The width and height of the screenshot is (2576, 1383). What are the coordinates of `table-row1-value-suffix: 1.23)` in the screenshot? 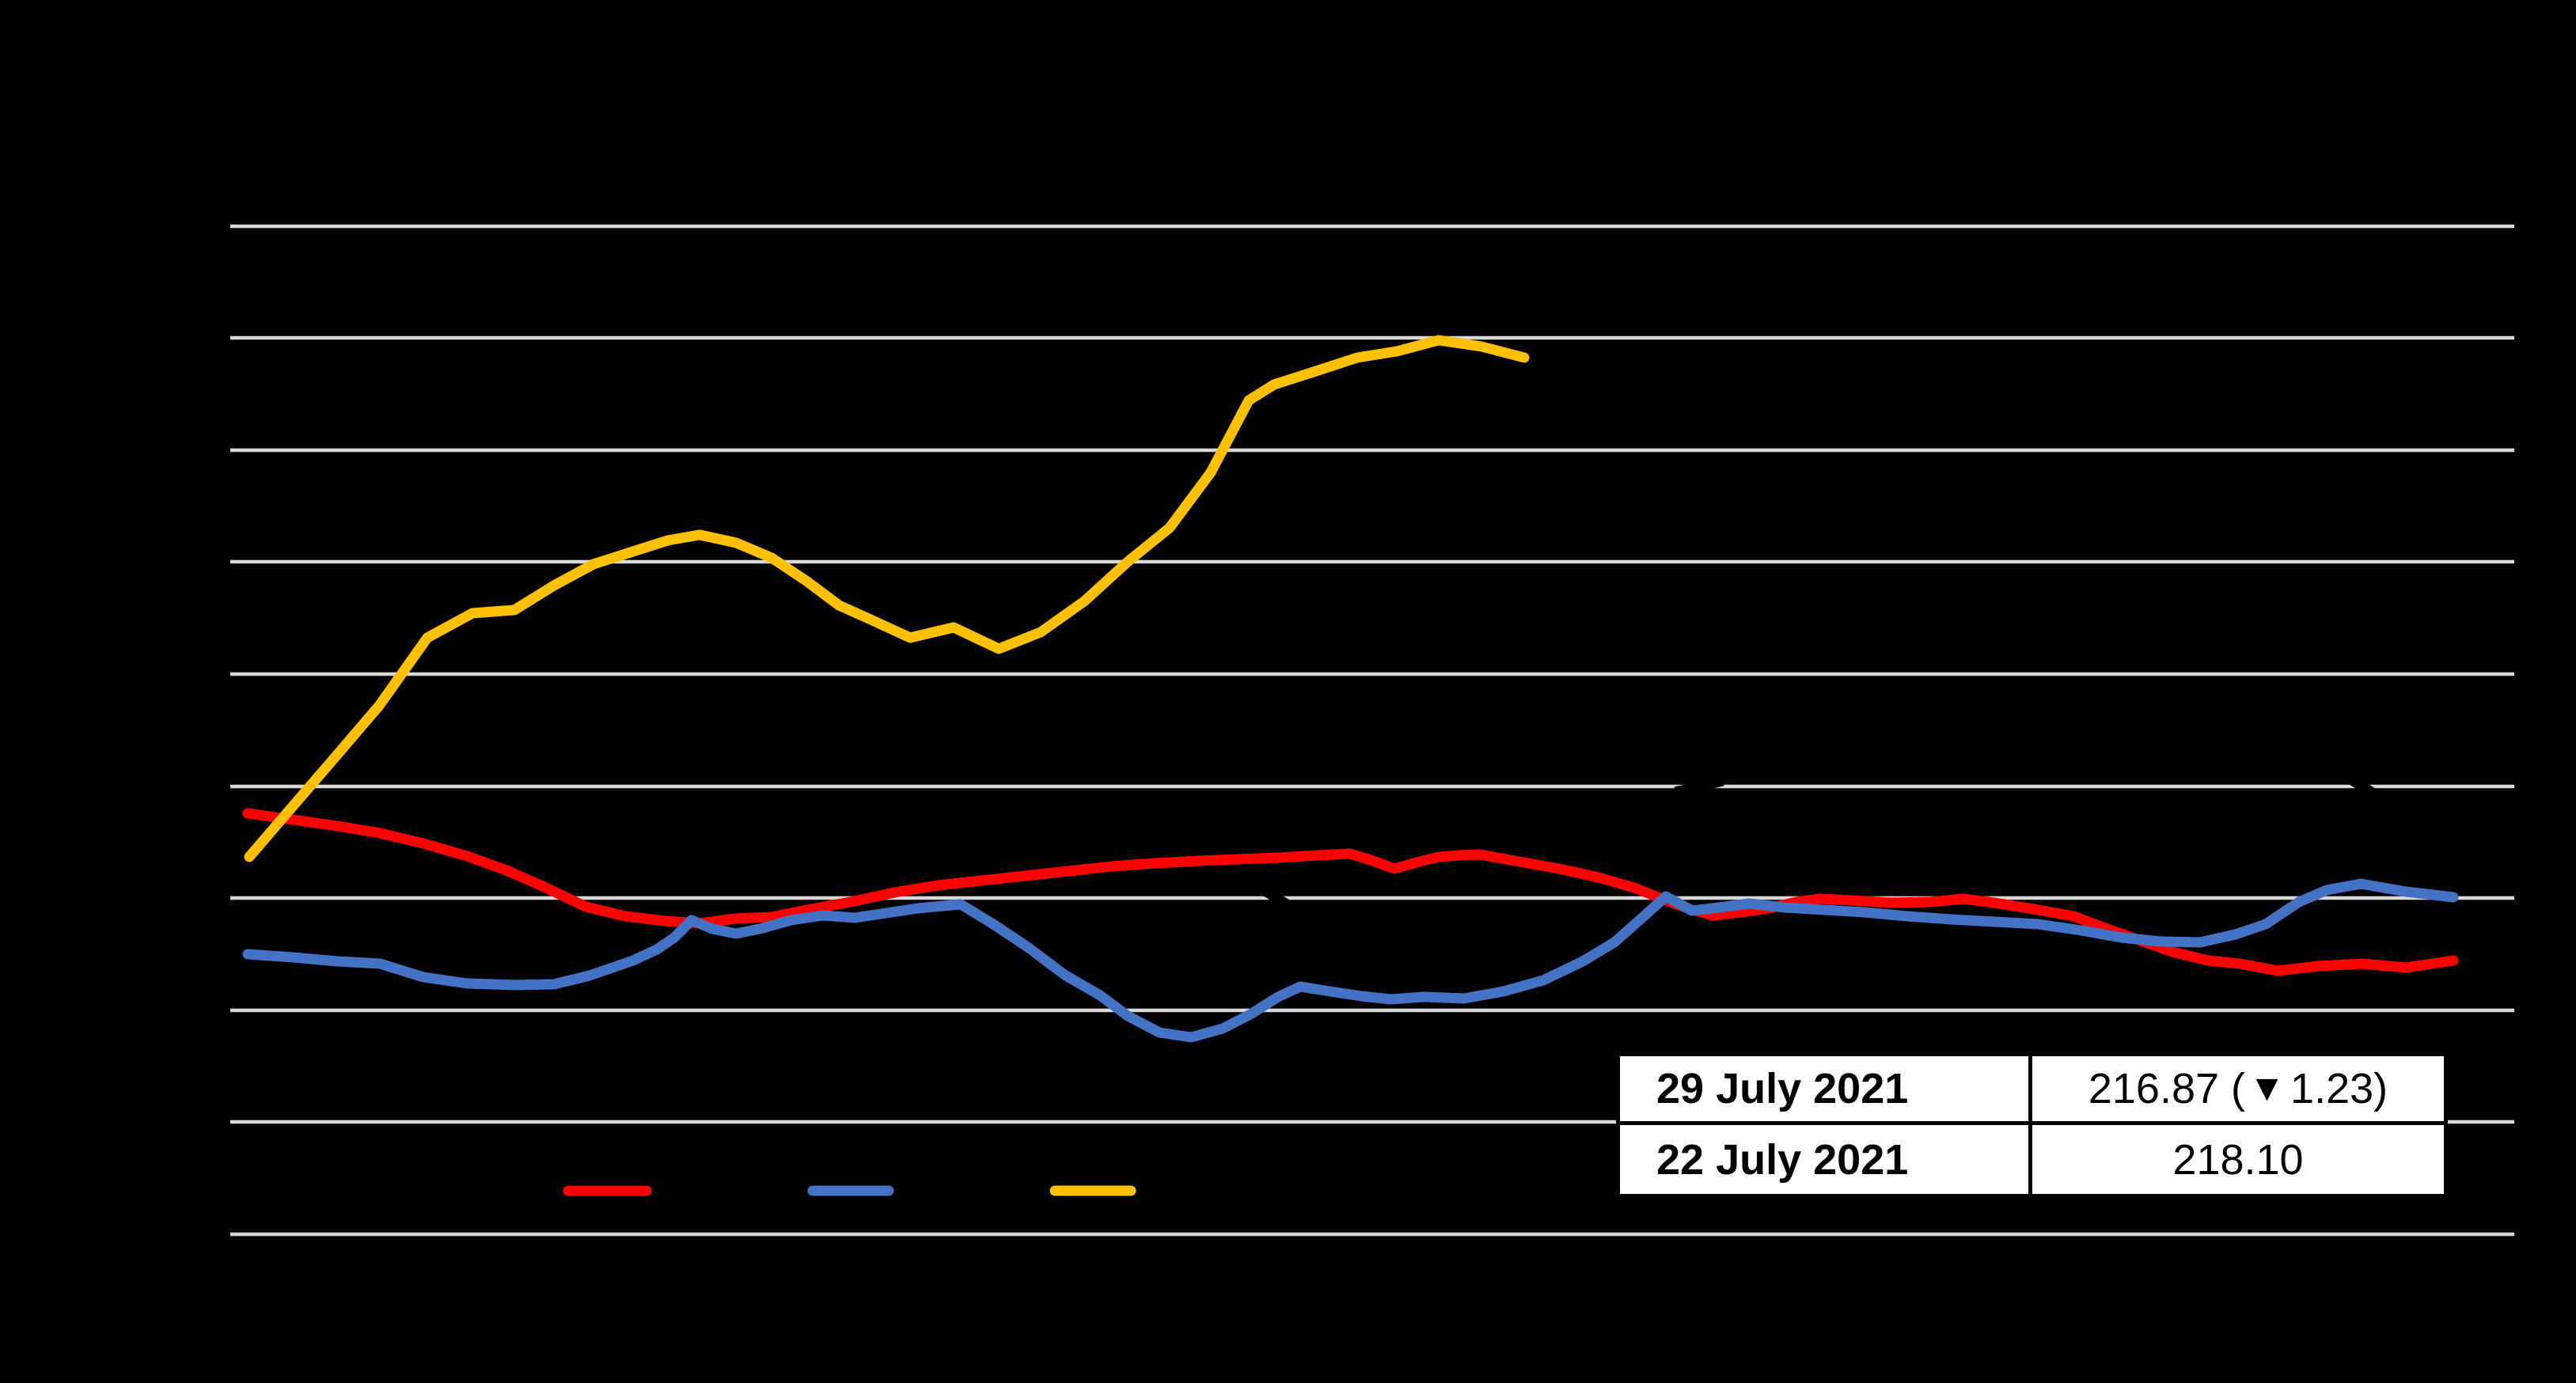 It's located at (2339, 1088).